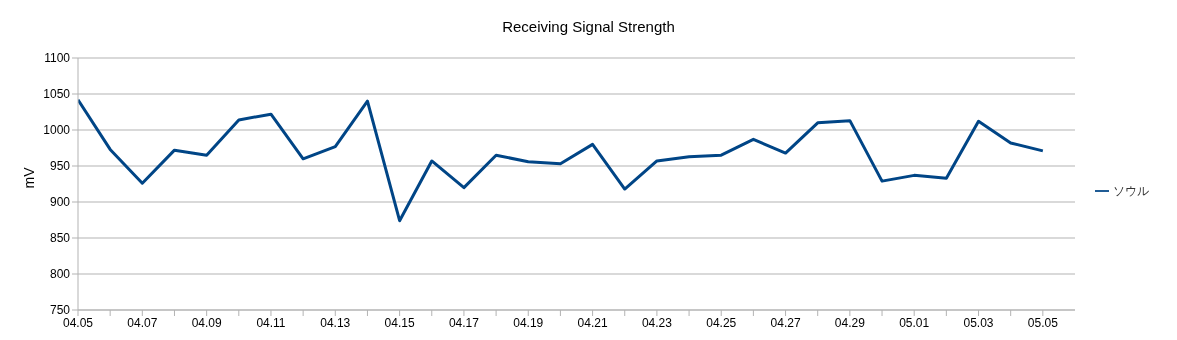 This screenshot has height=340, width=1177. What do you see at coordinates (60, 310) in the screenshot?
I see `y-tick-label: 750` at bounding box center [60, 310].